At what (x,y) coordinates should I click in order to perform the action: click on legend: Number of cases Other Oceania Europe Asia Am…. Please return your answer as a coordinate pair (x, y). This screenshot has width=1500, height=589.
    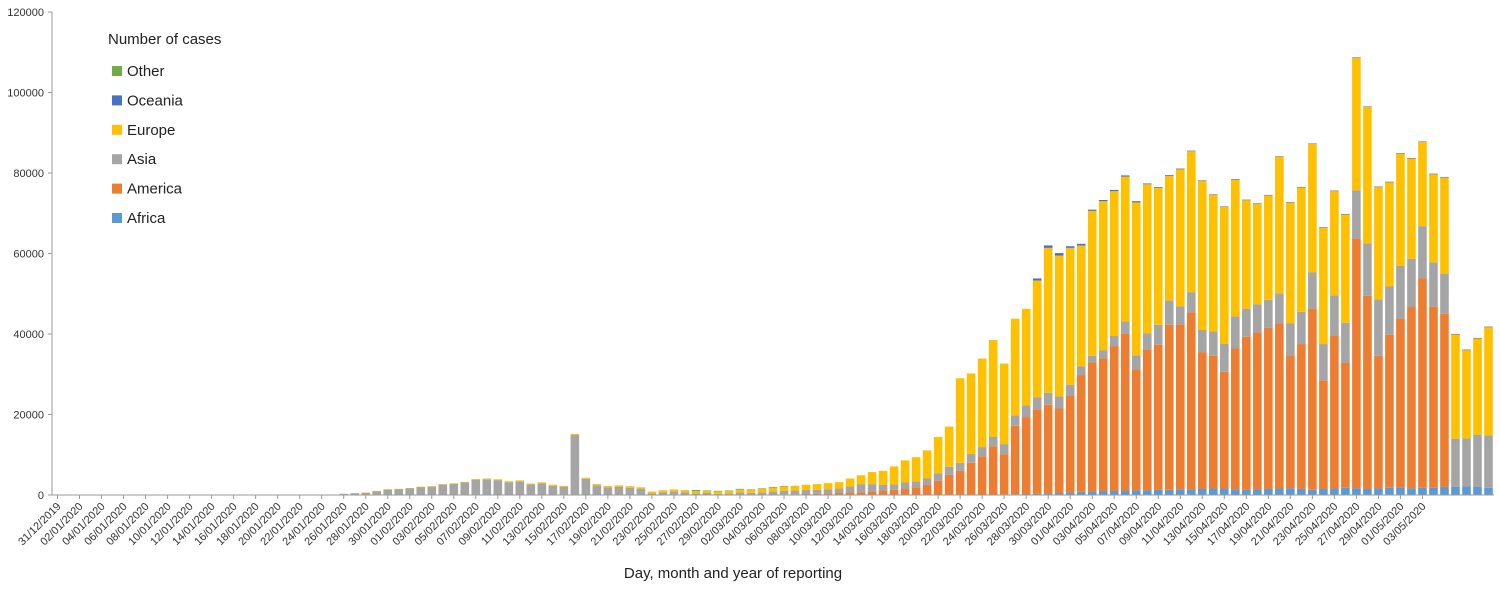
    Looking at the image, I should click on (164, 129).